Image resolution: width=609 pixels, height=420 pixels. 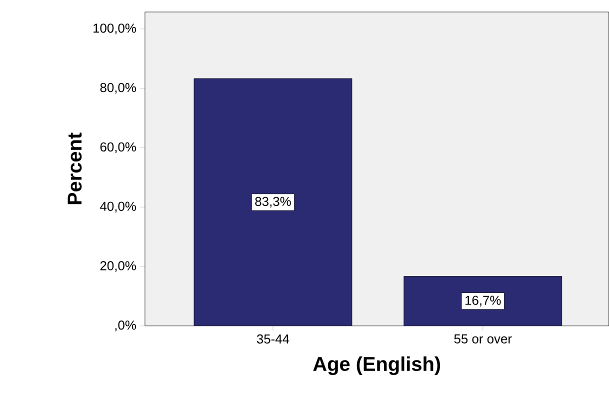 I want to click on y-tick-label: 100,0%, so click(x=115, y=29).